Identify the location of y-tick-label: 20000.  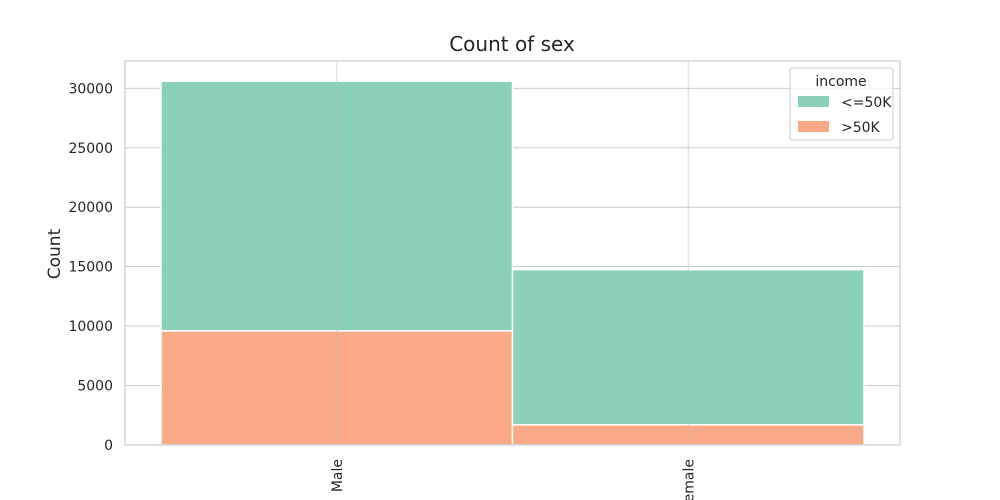
(90, 208).